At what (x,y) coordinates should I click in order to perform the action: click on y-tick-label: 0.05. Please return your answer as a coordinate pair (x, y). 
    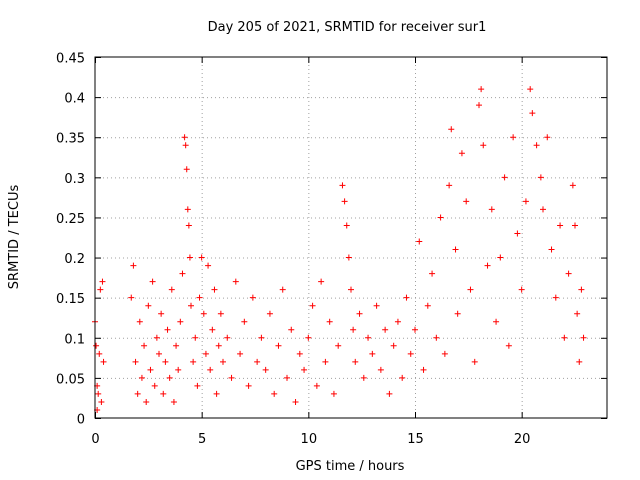
    Looking at the image, I should click on (70, 379).